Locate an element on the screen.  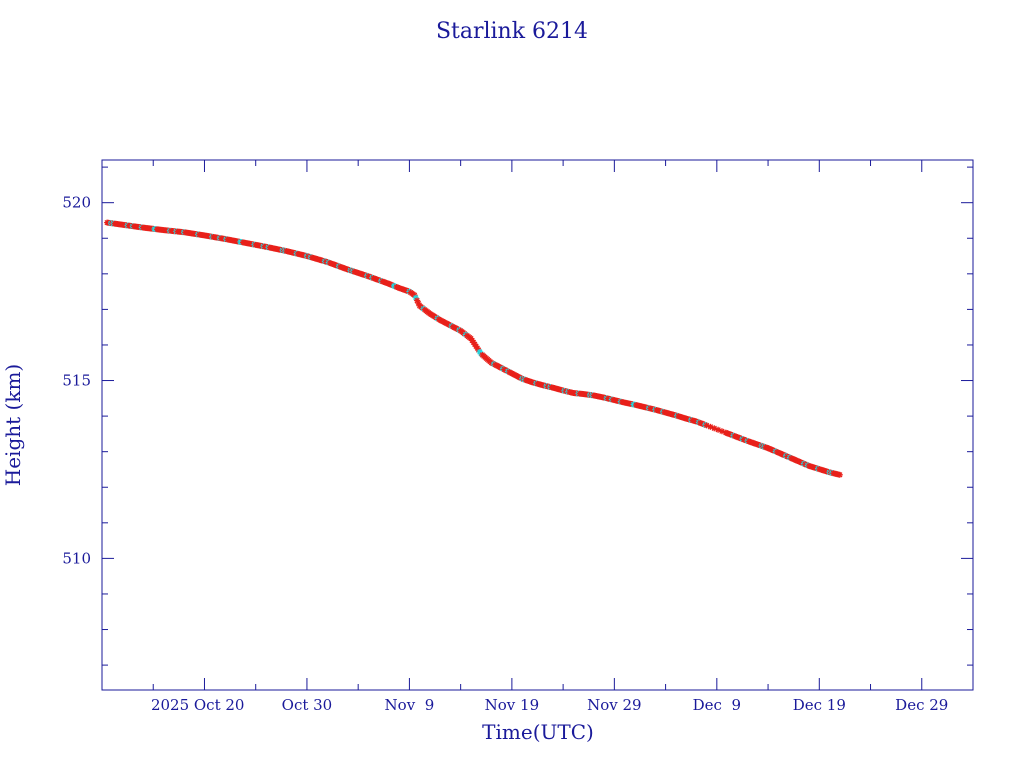
chart-title: Starlink 6214 is located at coordinates (512, 31).